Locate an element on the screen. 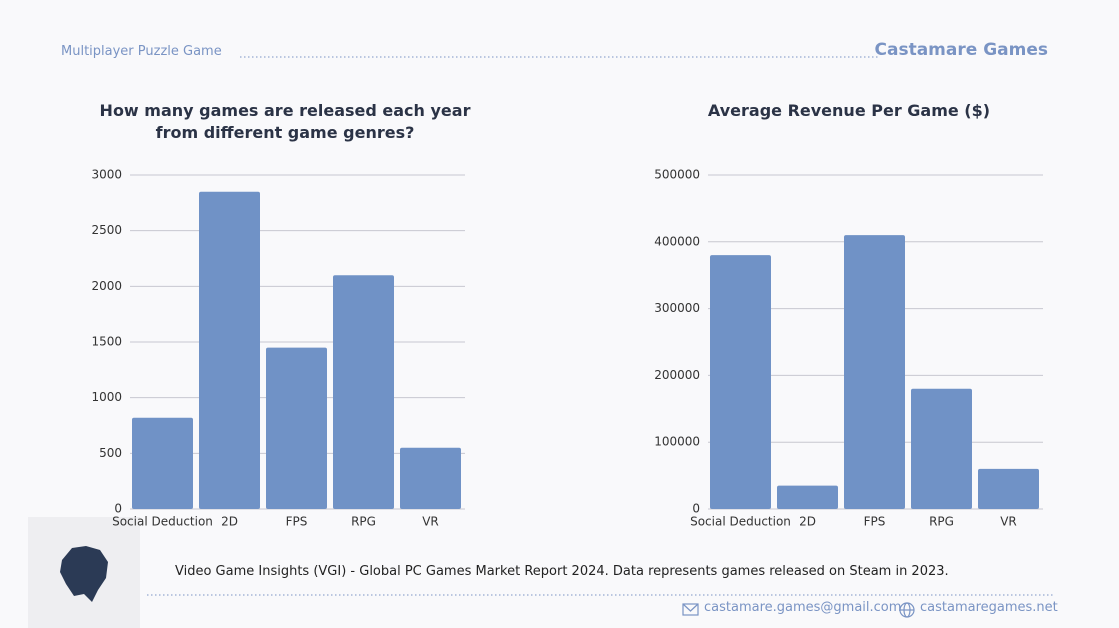 The image size is (1119, 628). y-tick-label: 400000 is located at coordinates (677, 241).